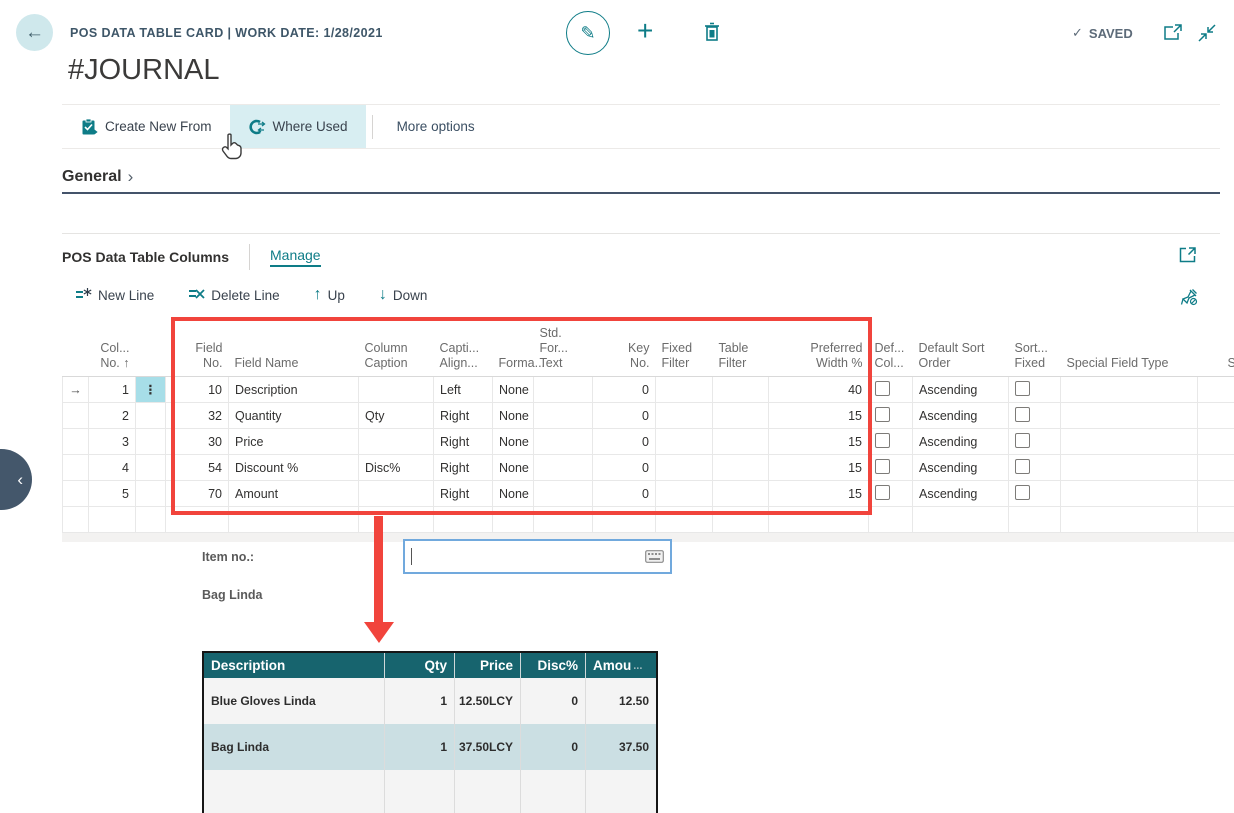 This screenshot has width=1234, height=813. I want to click on item-note: Bag Linda, so click(232, 595).